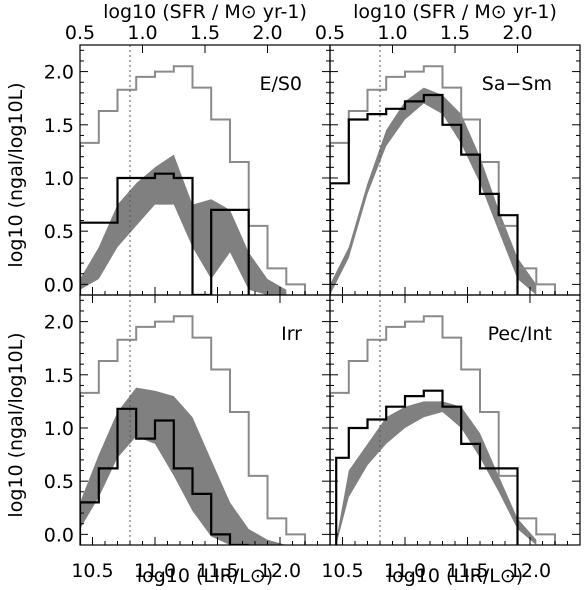 Image resolution: width=585 pixels, height=590 pixels. What do you see at coordinates (280, 84) in the screenshot?
I see `panel-label: E/S0` at bounding box center [280, 84].